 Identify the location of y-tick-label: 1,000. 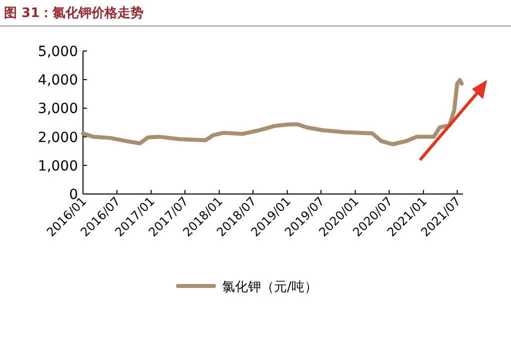
(58, 166).